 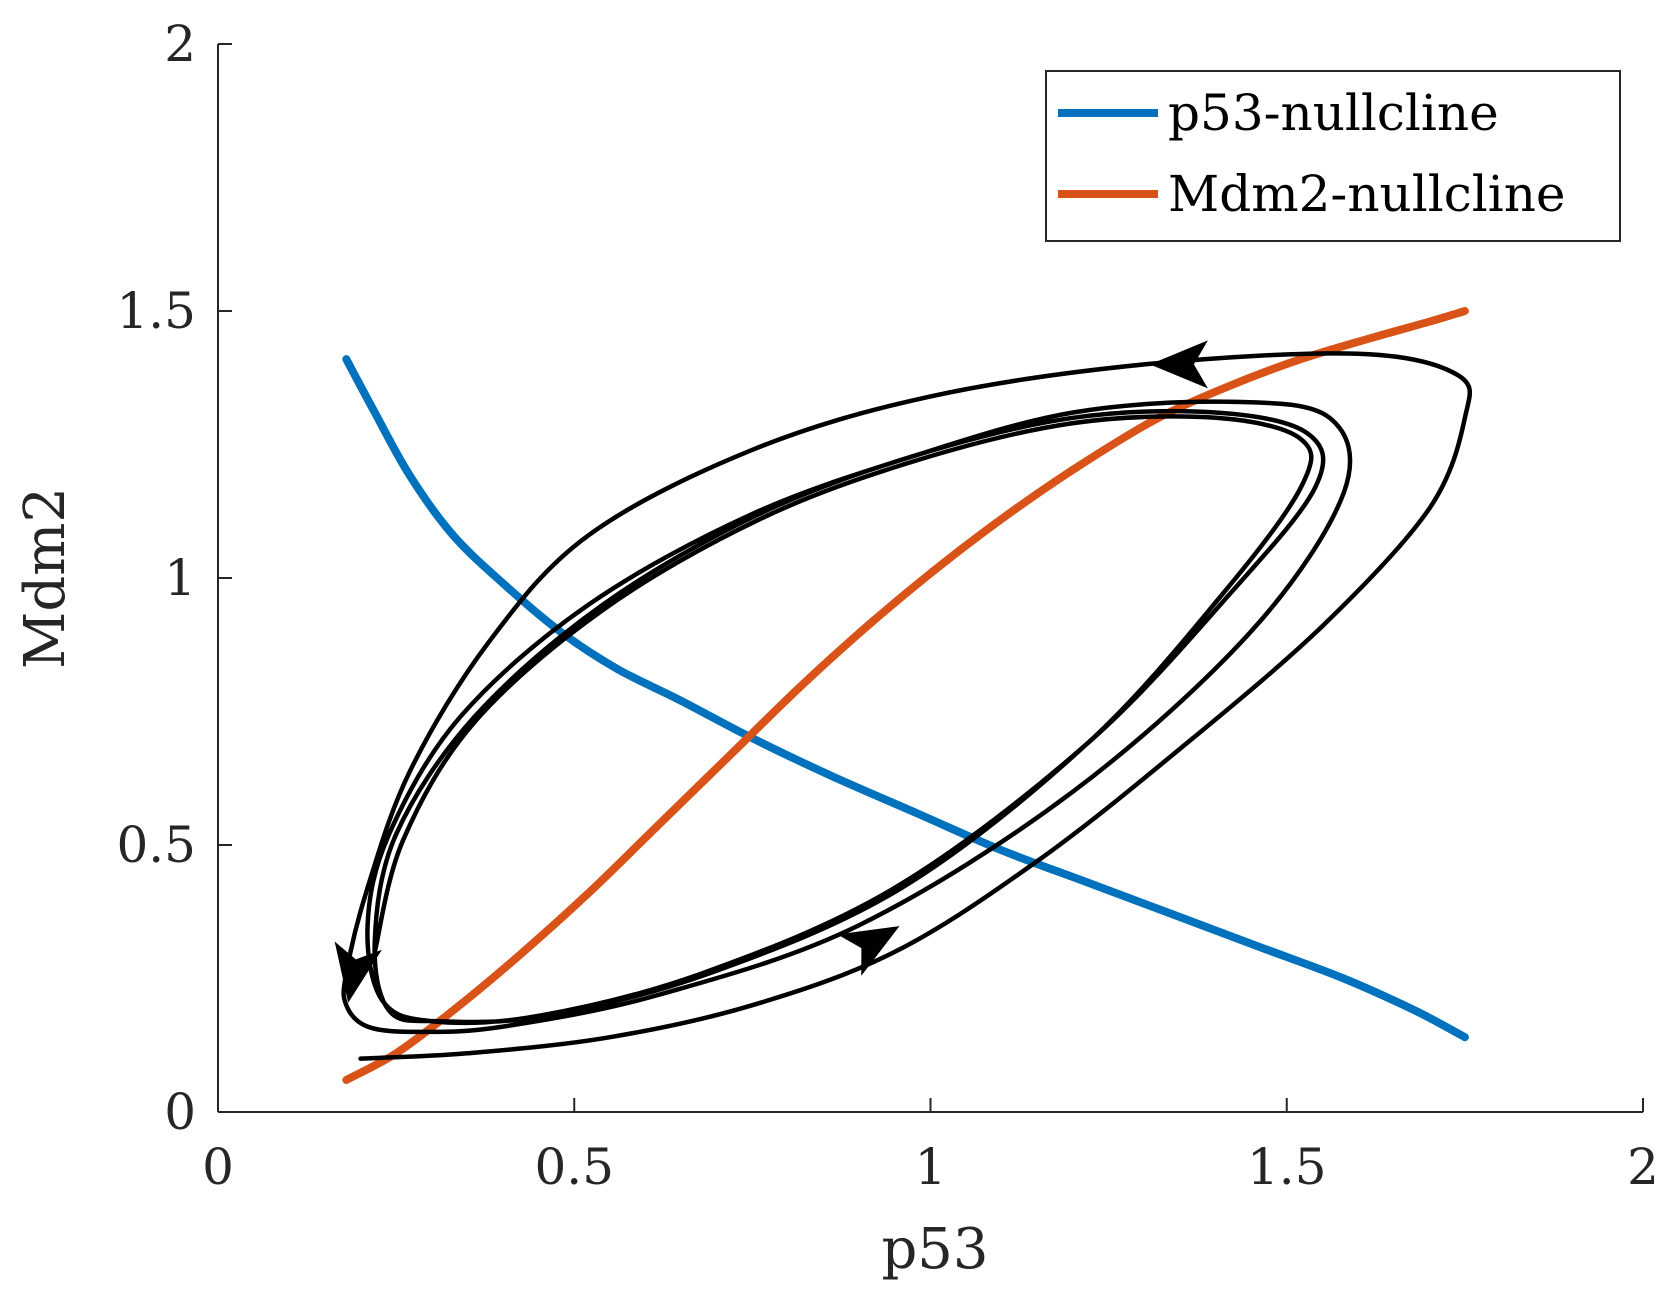 I want to click on arrow-upper-head, so click(x=1178, y=364).